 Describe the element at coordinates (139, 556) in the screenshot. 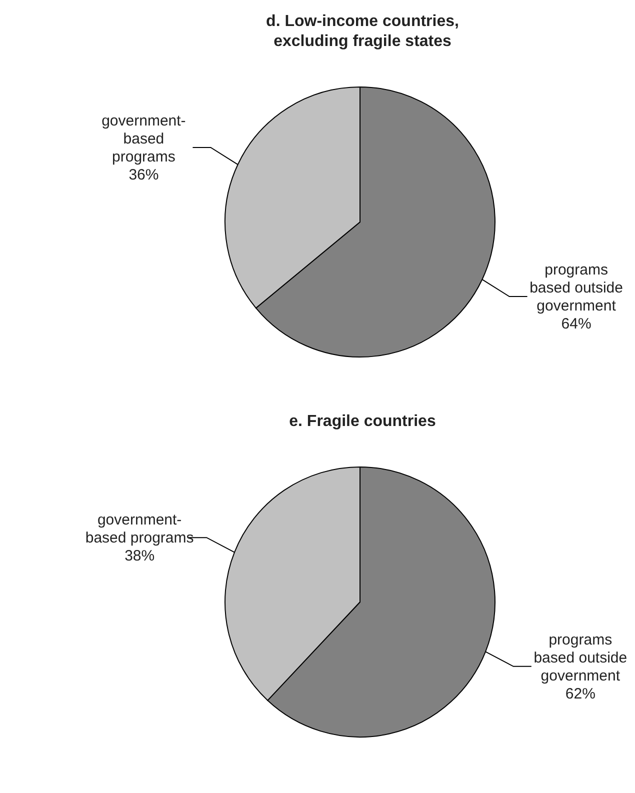

I see `data-label: 38%` at that location.